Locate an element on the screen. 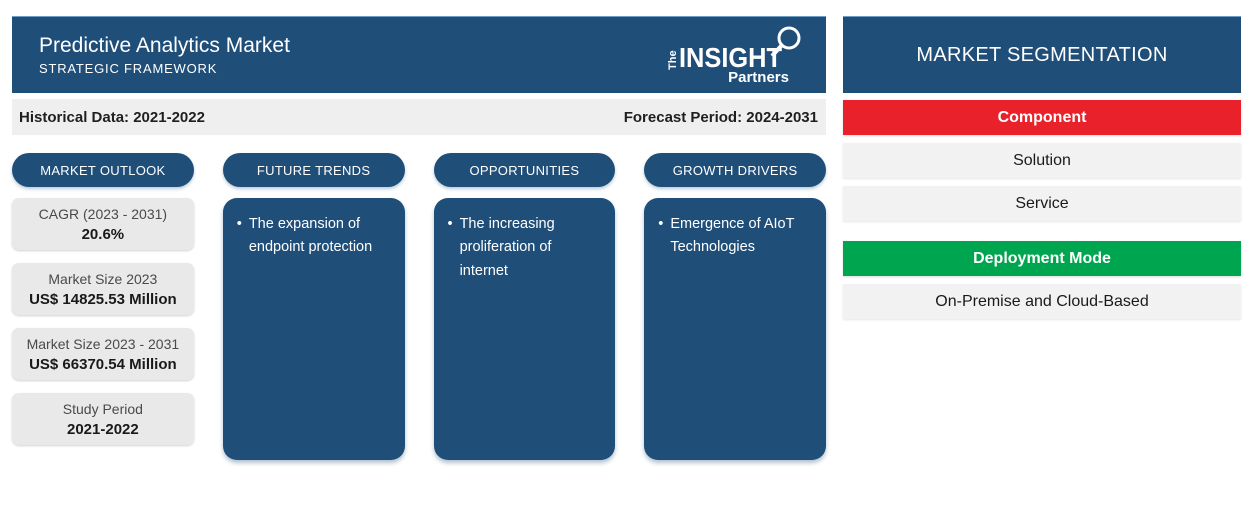 The width and height of the screenshot is (1254, 530). logo-partners-text: Partners is located at coordinates (758, 77).